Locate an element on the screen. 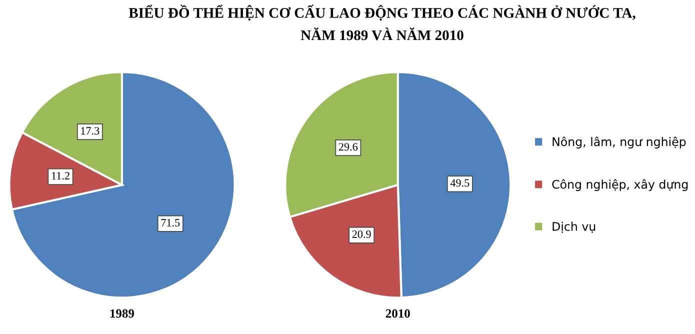 The image size is (695, 334). data-label: 29.6 is located at coordinates (348, 147).